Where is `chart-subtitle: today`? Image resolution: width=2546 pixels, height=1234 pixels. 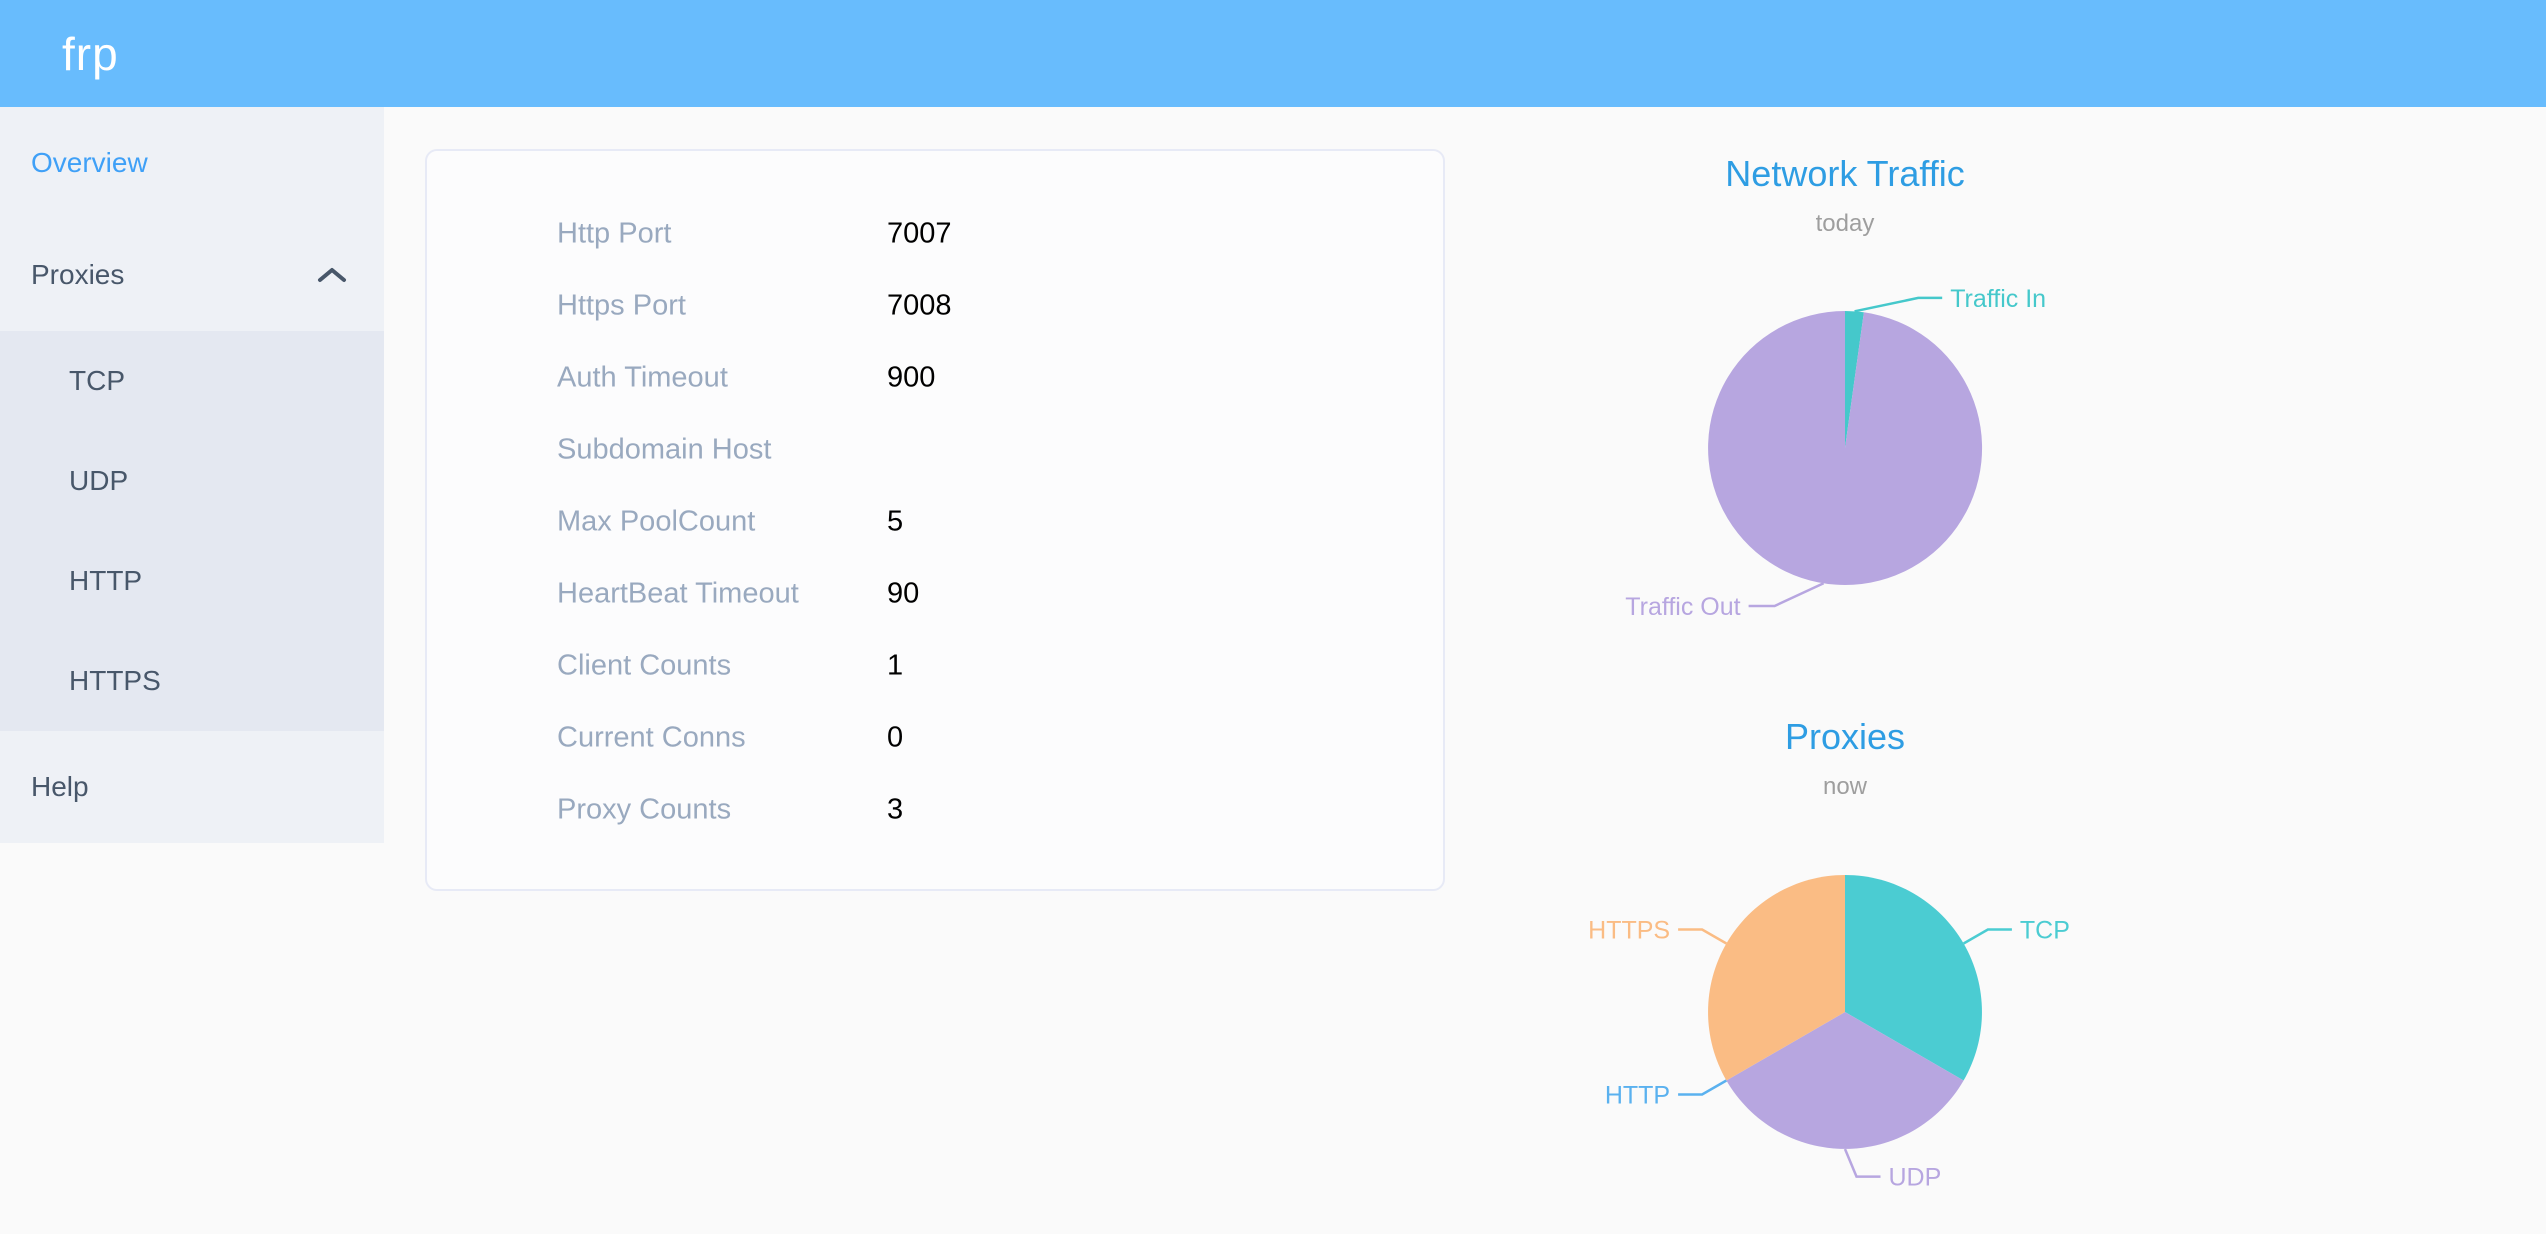
chart-subtitle: today is located at coordinates (1845, 223).